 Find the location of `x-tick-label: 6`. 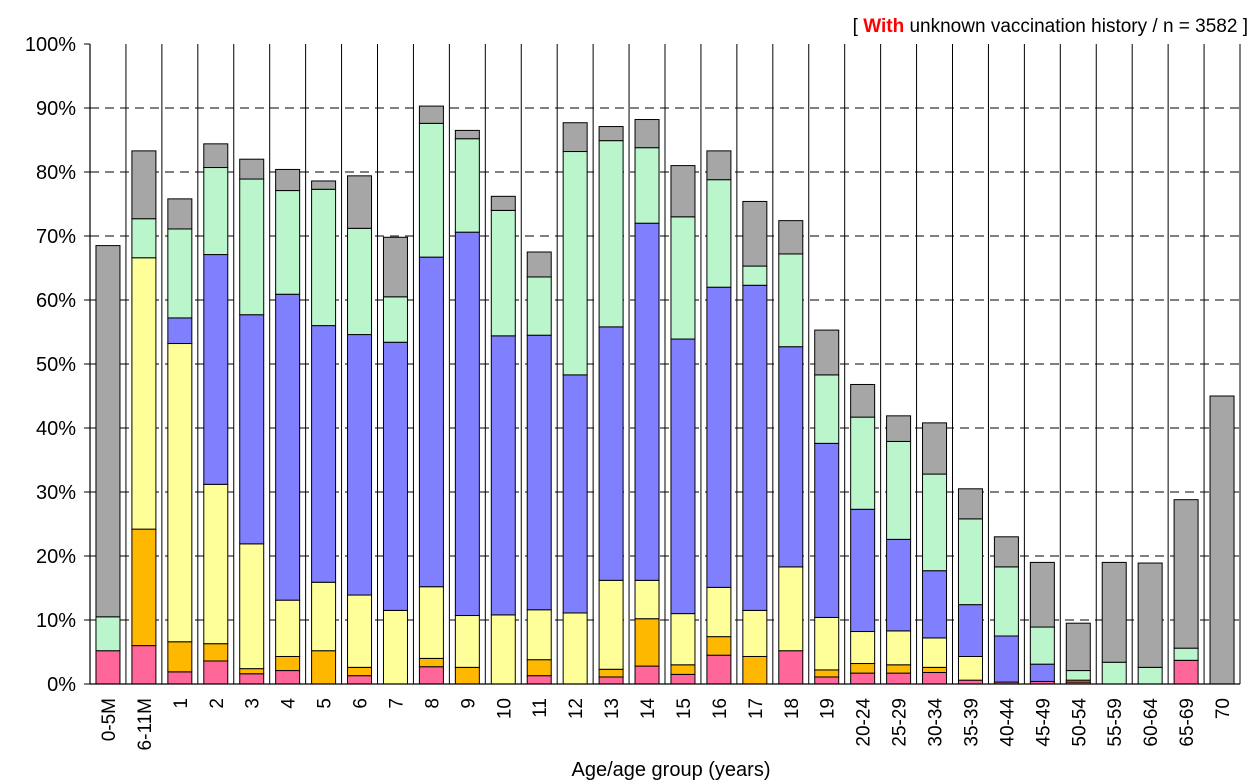

x-tick-label: 6 is located at coordinates (361, 703).